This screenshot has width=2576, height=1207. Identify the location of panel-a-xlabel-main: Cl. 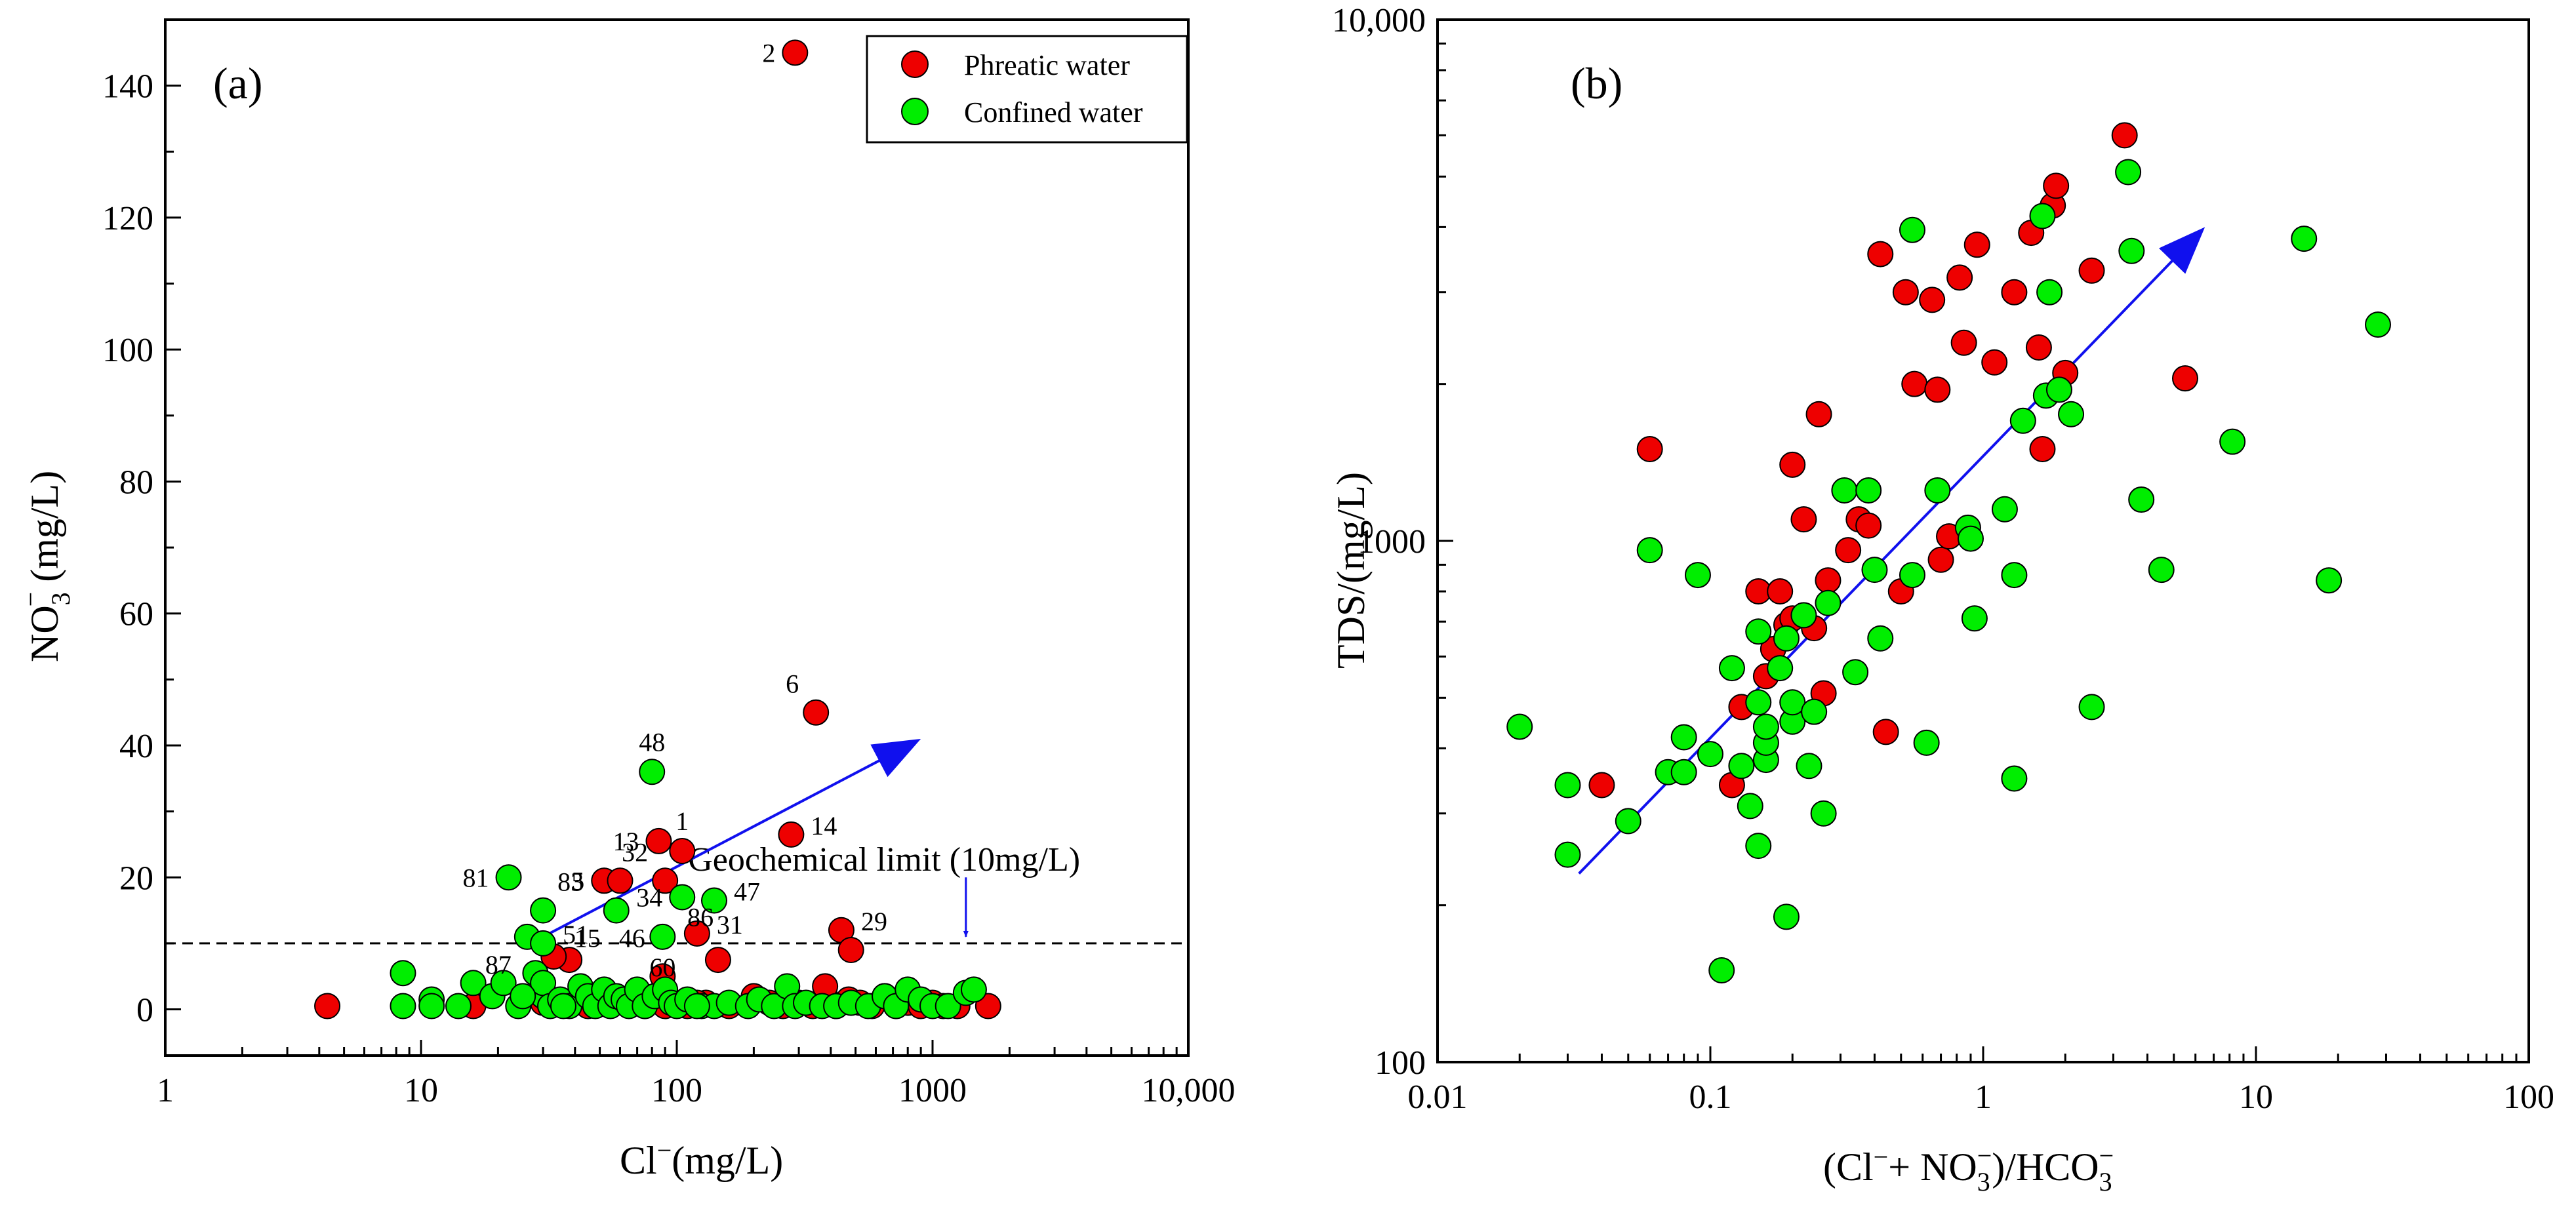
(638, 1160).